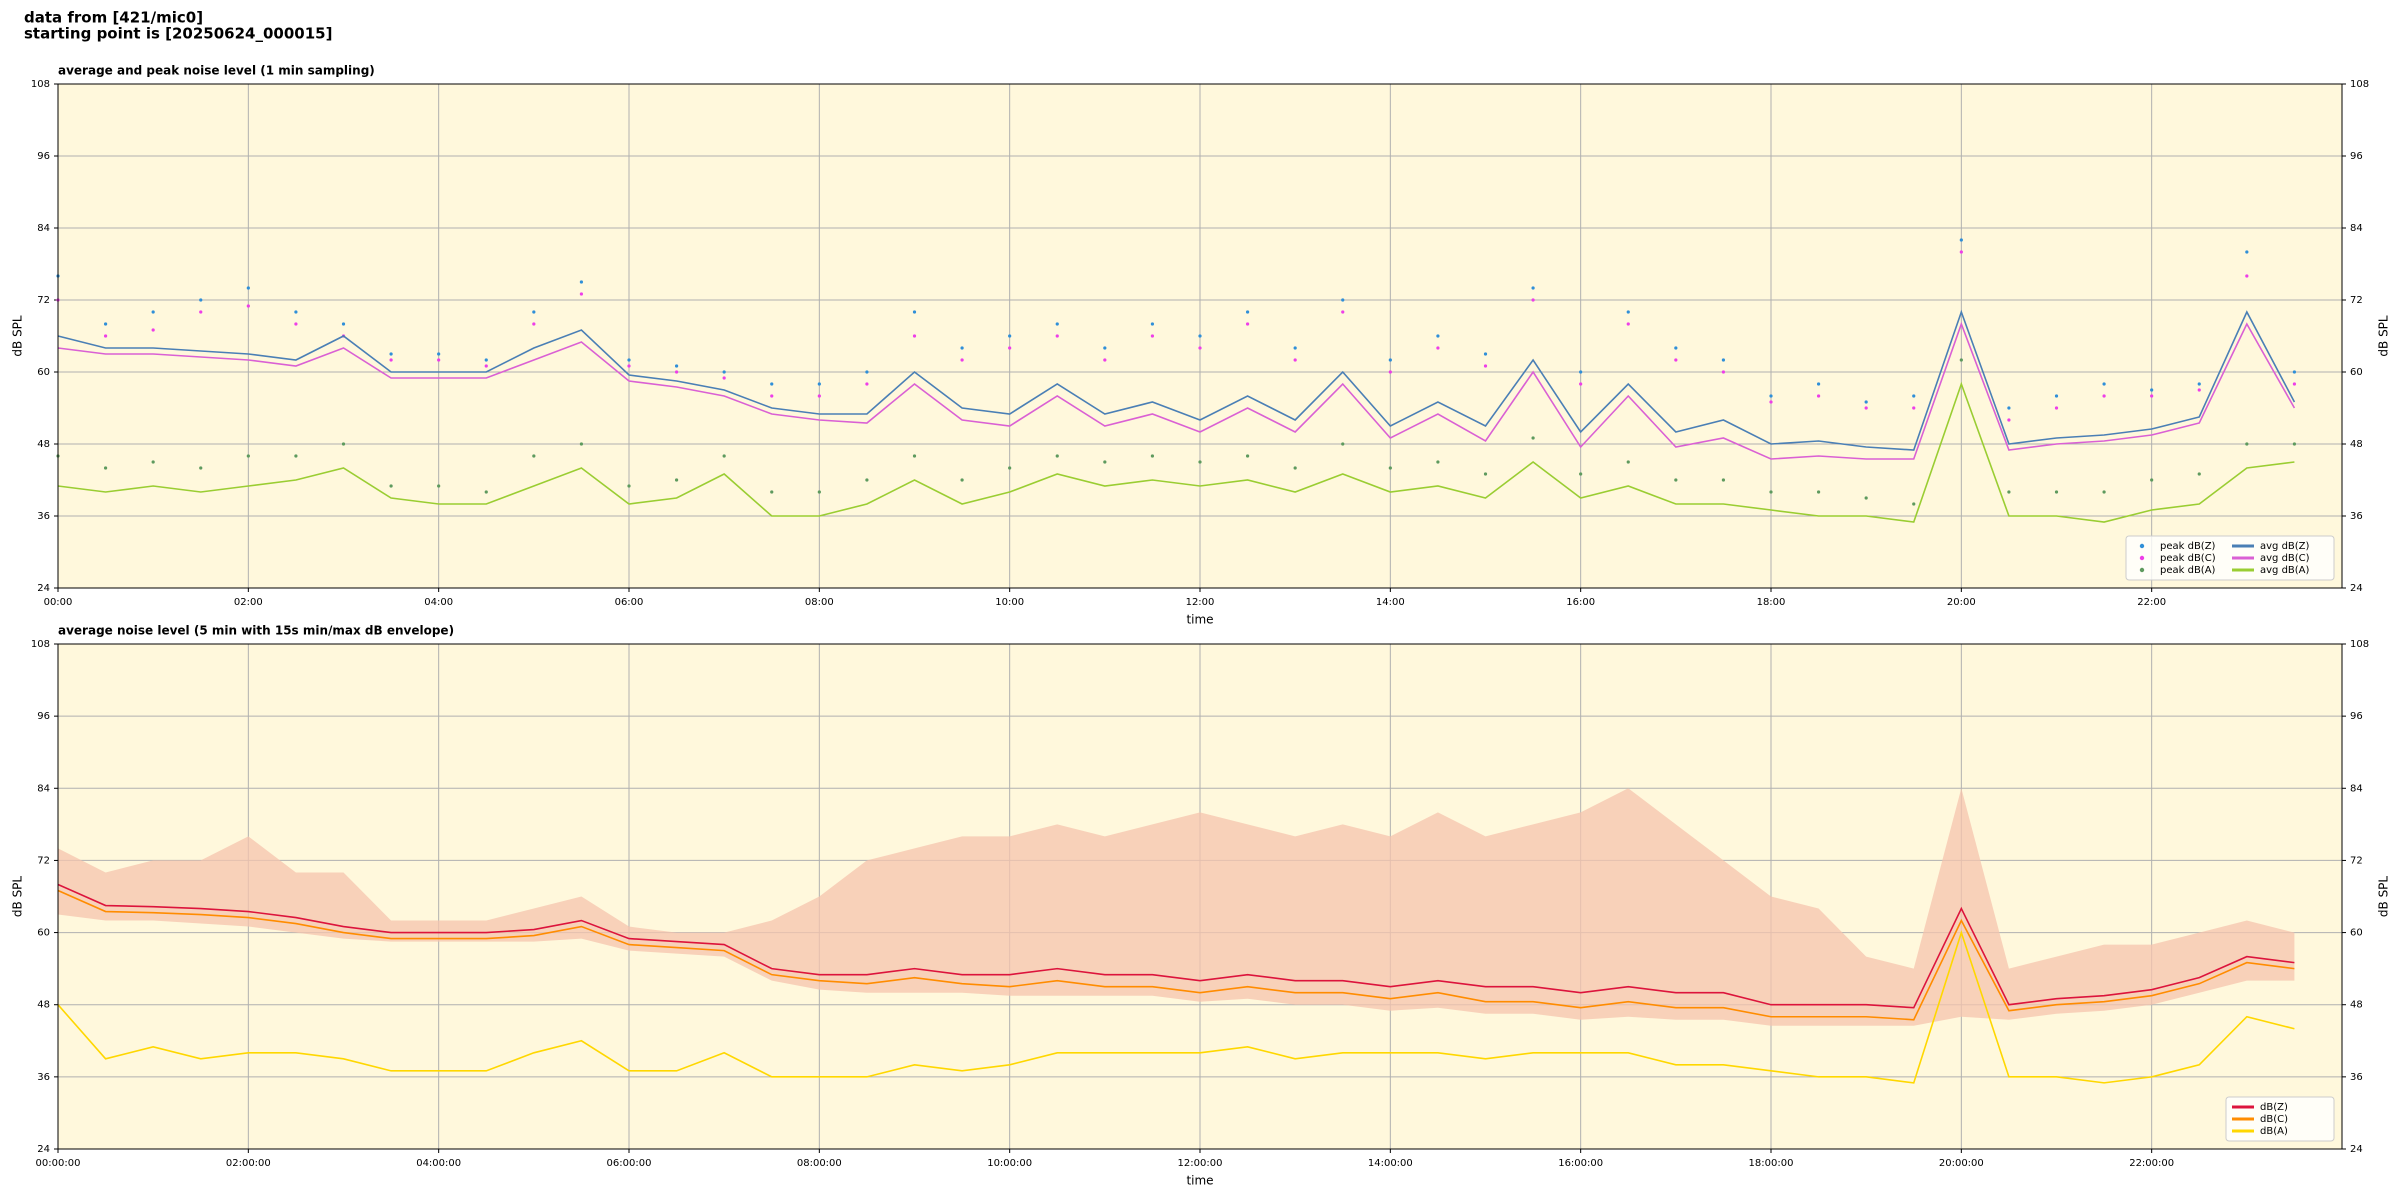  What do you see at coordinates (1200, 1163) in the screenshot?
I see `x-tick-label: 12:00:00` at bounding box center [1200, 1163].